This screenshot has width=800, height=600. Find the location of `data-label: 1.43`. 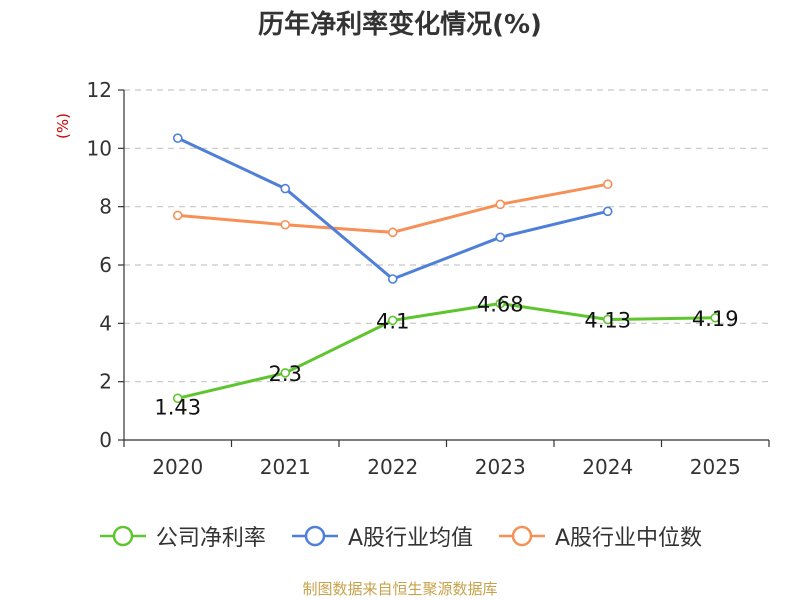

data-label: 1.43 is located at coordinates (177, 407).